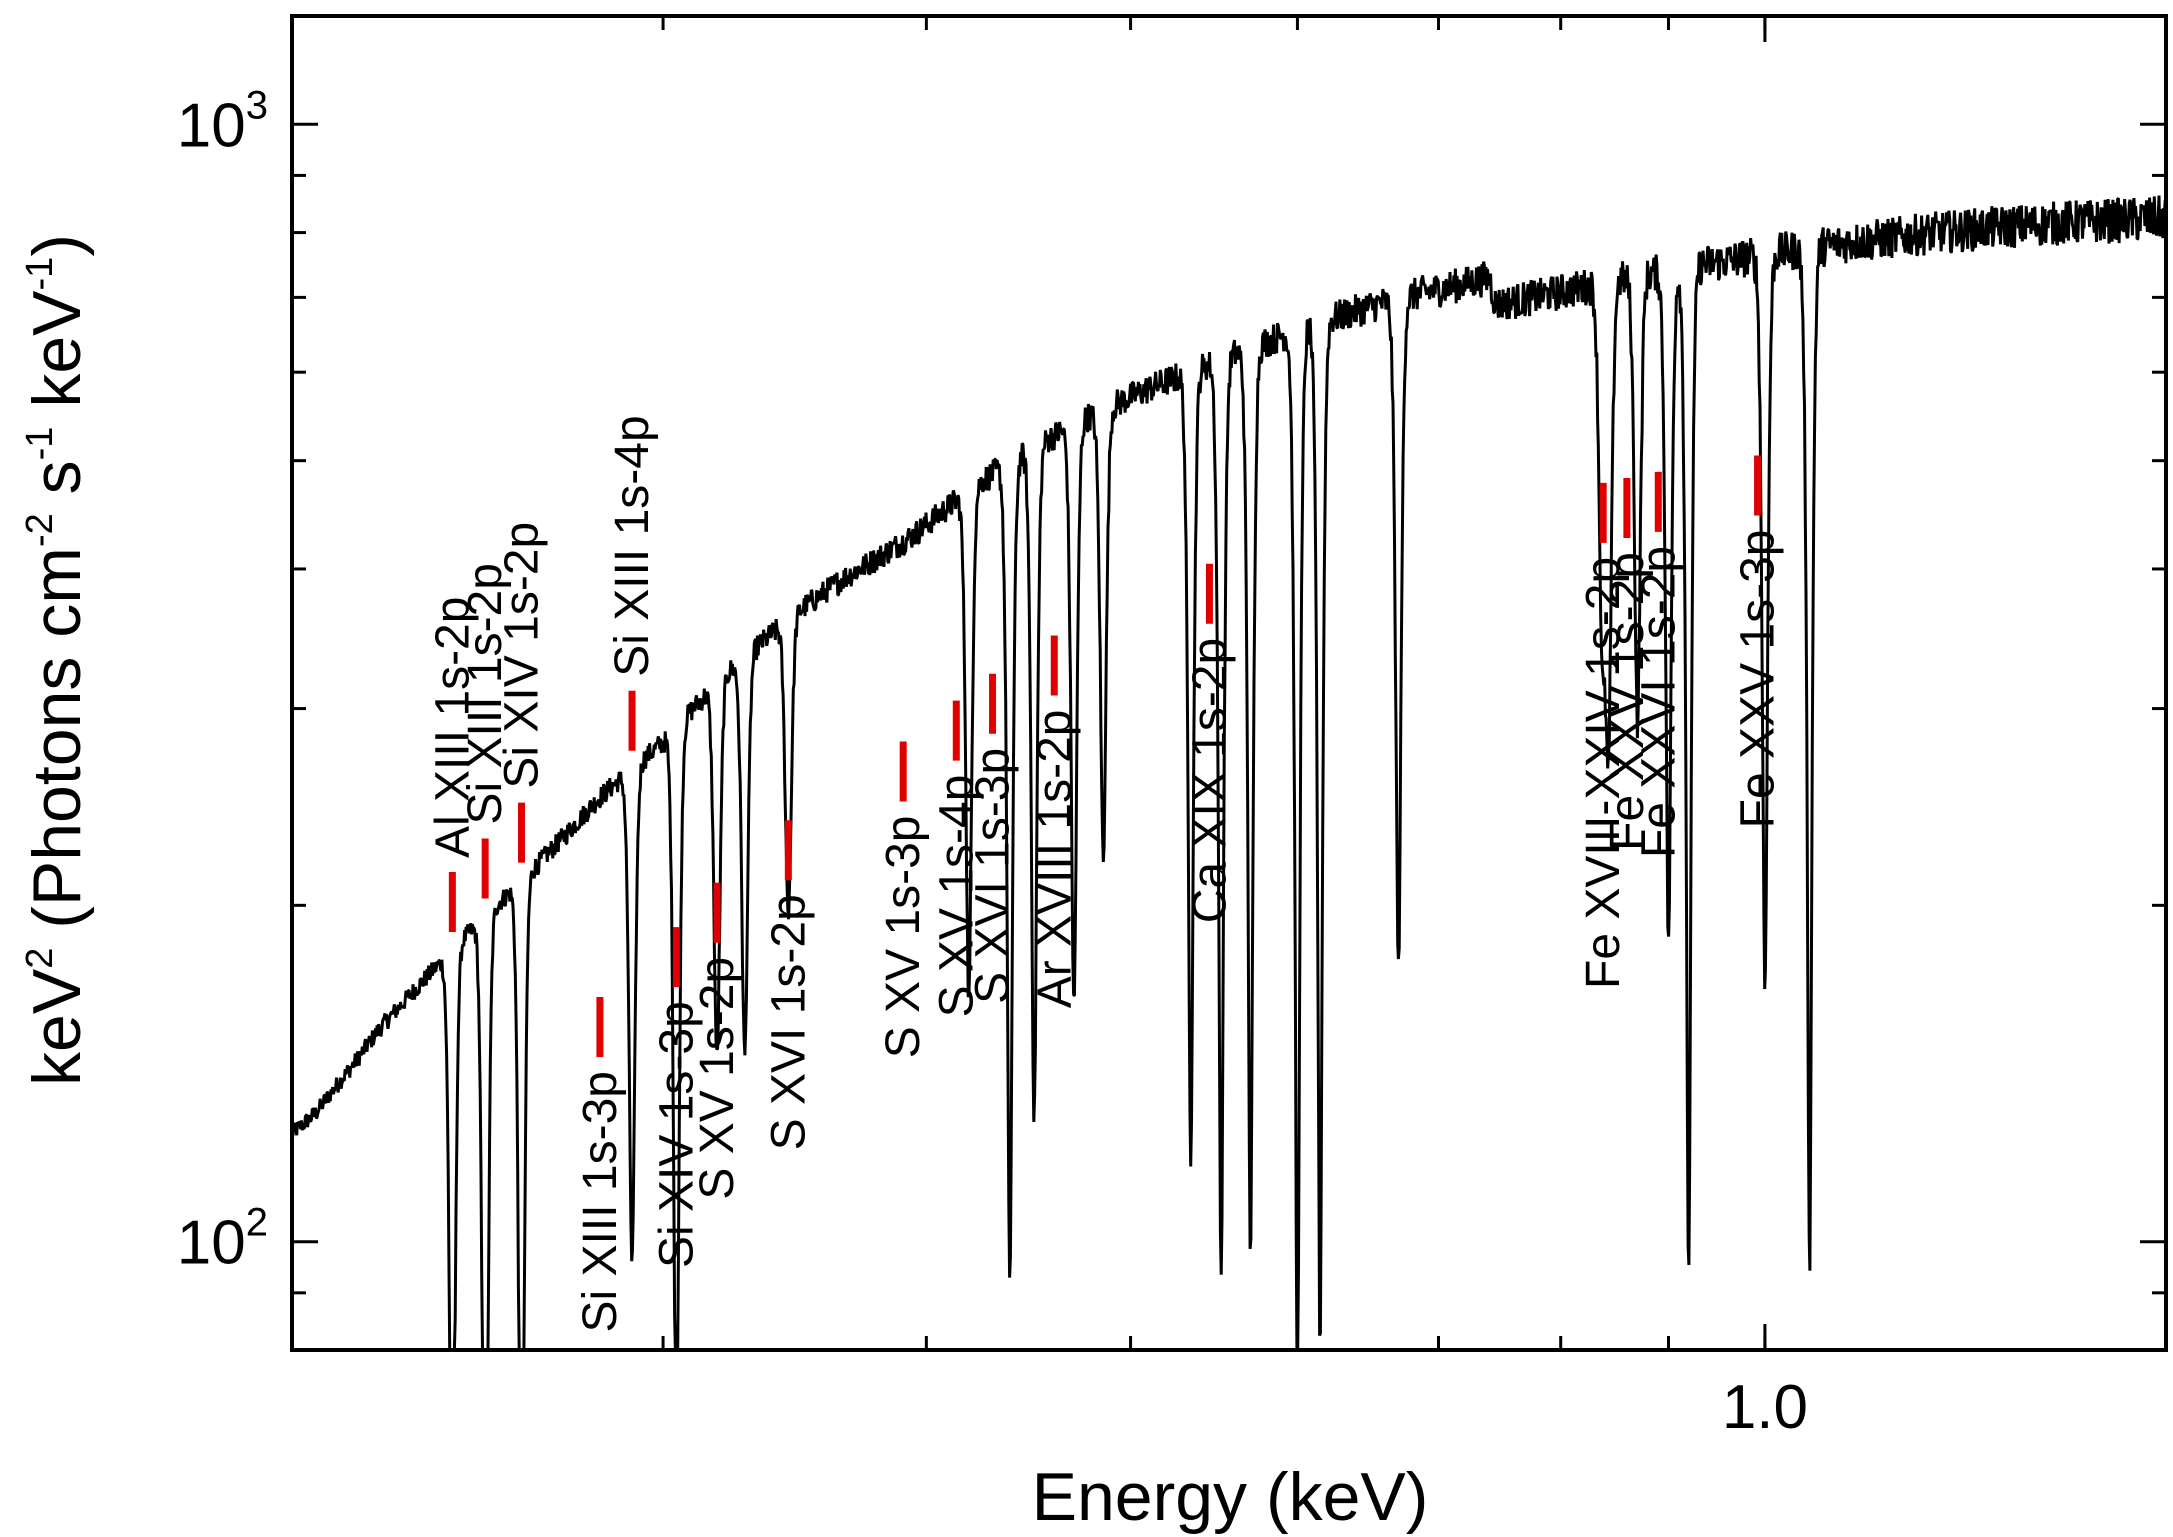 The width and height of the screenshot is (2173, 1537). I want to click on line-label: Fe XXVI 1s-2p, so click(1658, 702).